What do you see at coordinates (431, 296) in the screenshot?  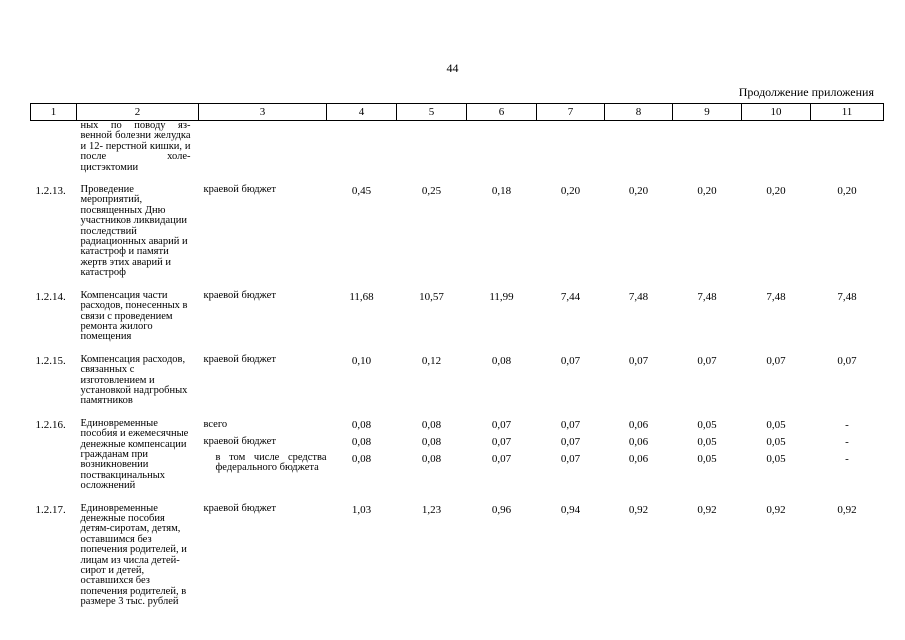 I see `value-cell: 10,57` at bounding box center [431, 296].